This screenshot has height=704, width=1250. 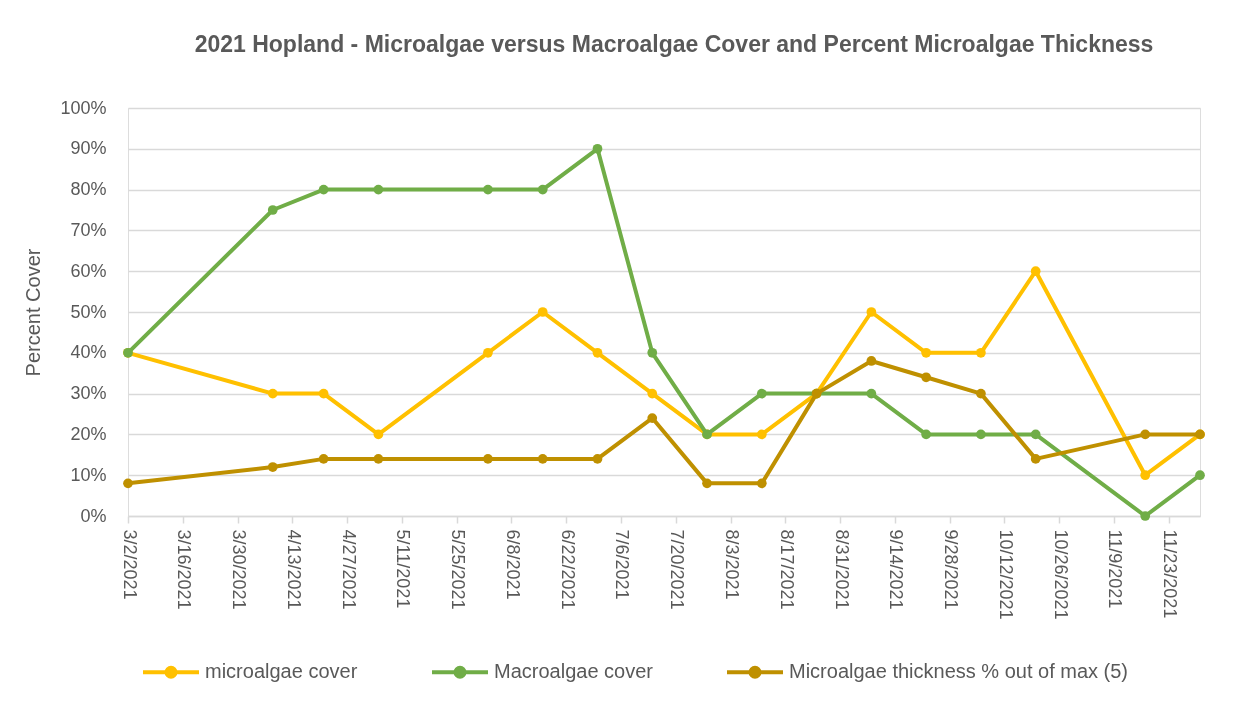 I want to click on x-tick-label: 4/27/2021, so click(x=348, y=569).